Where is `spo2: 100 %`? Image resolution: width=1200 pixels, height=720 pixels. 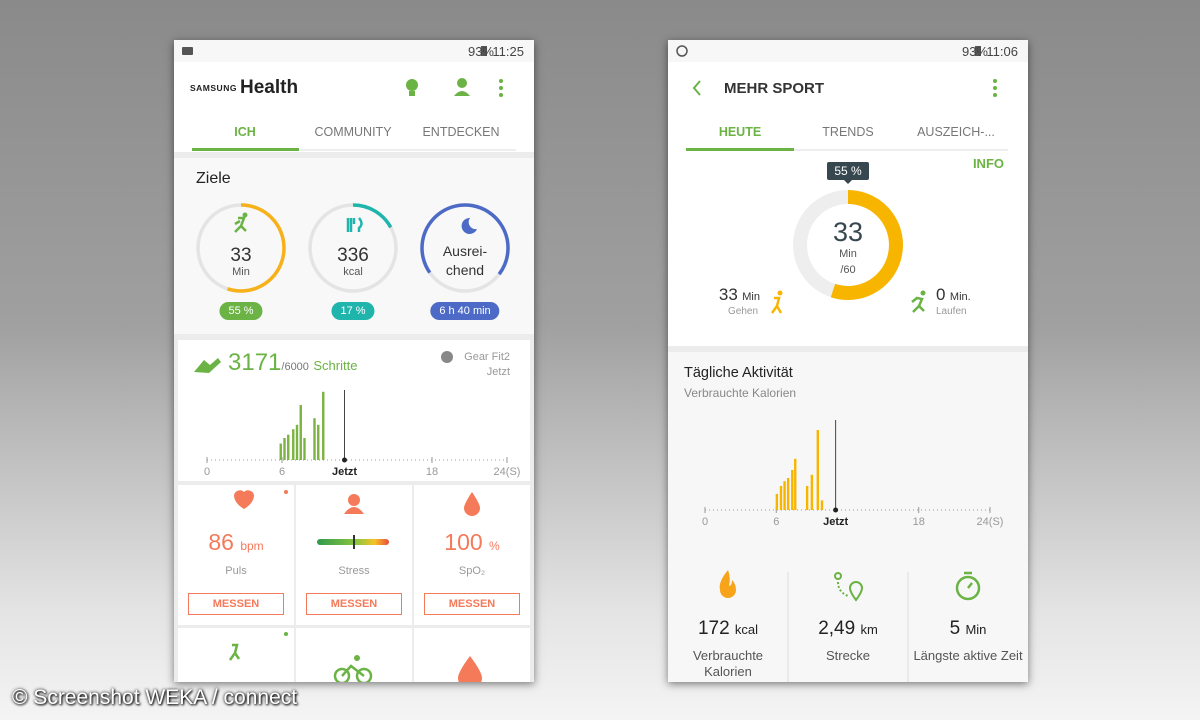
spo2: 100 % is located at coordinates (471, 542).